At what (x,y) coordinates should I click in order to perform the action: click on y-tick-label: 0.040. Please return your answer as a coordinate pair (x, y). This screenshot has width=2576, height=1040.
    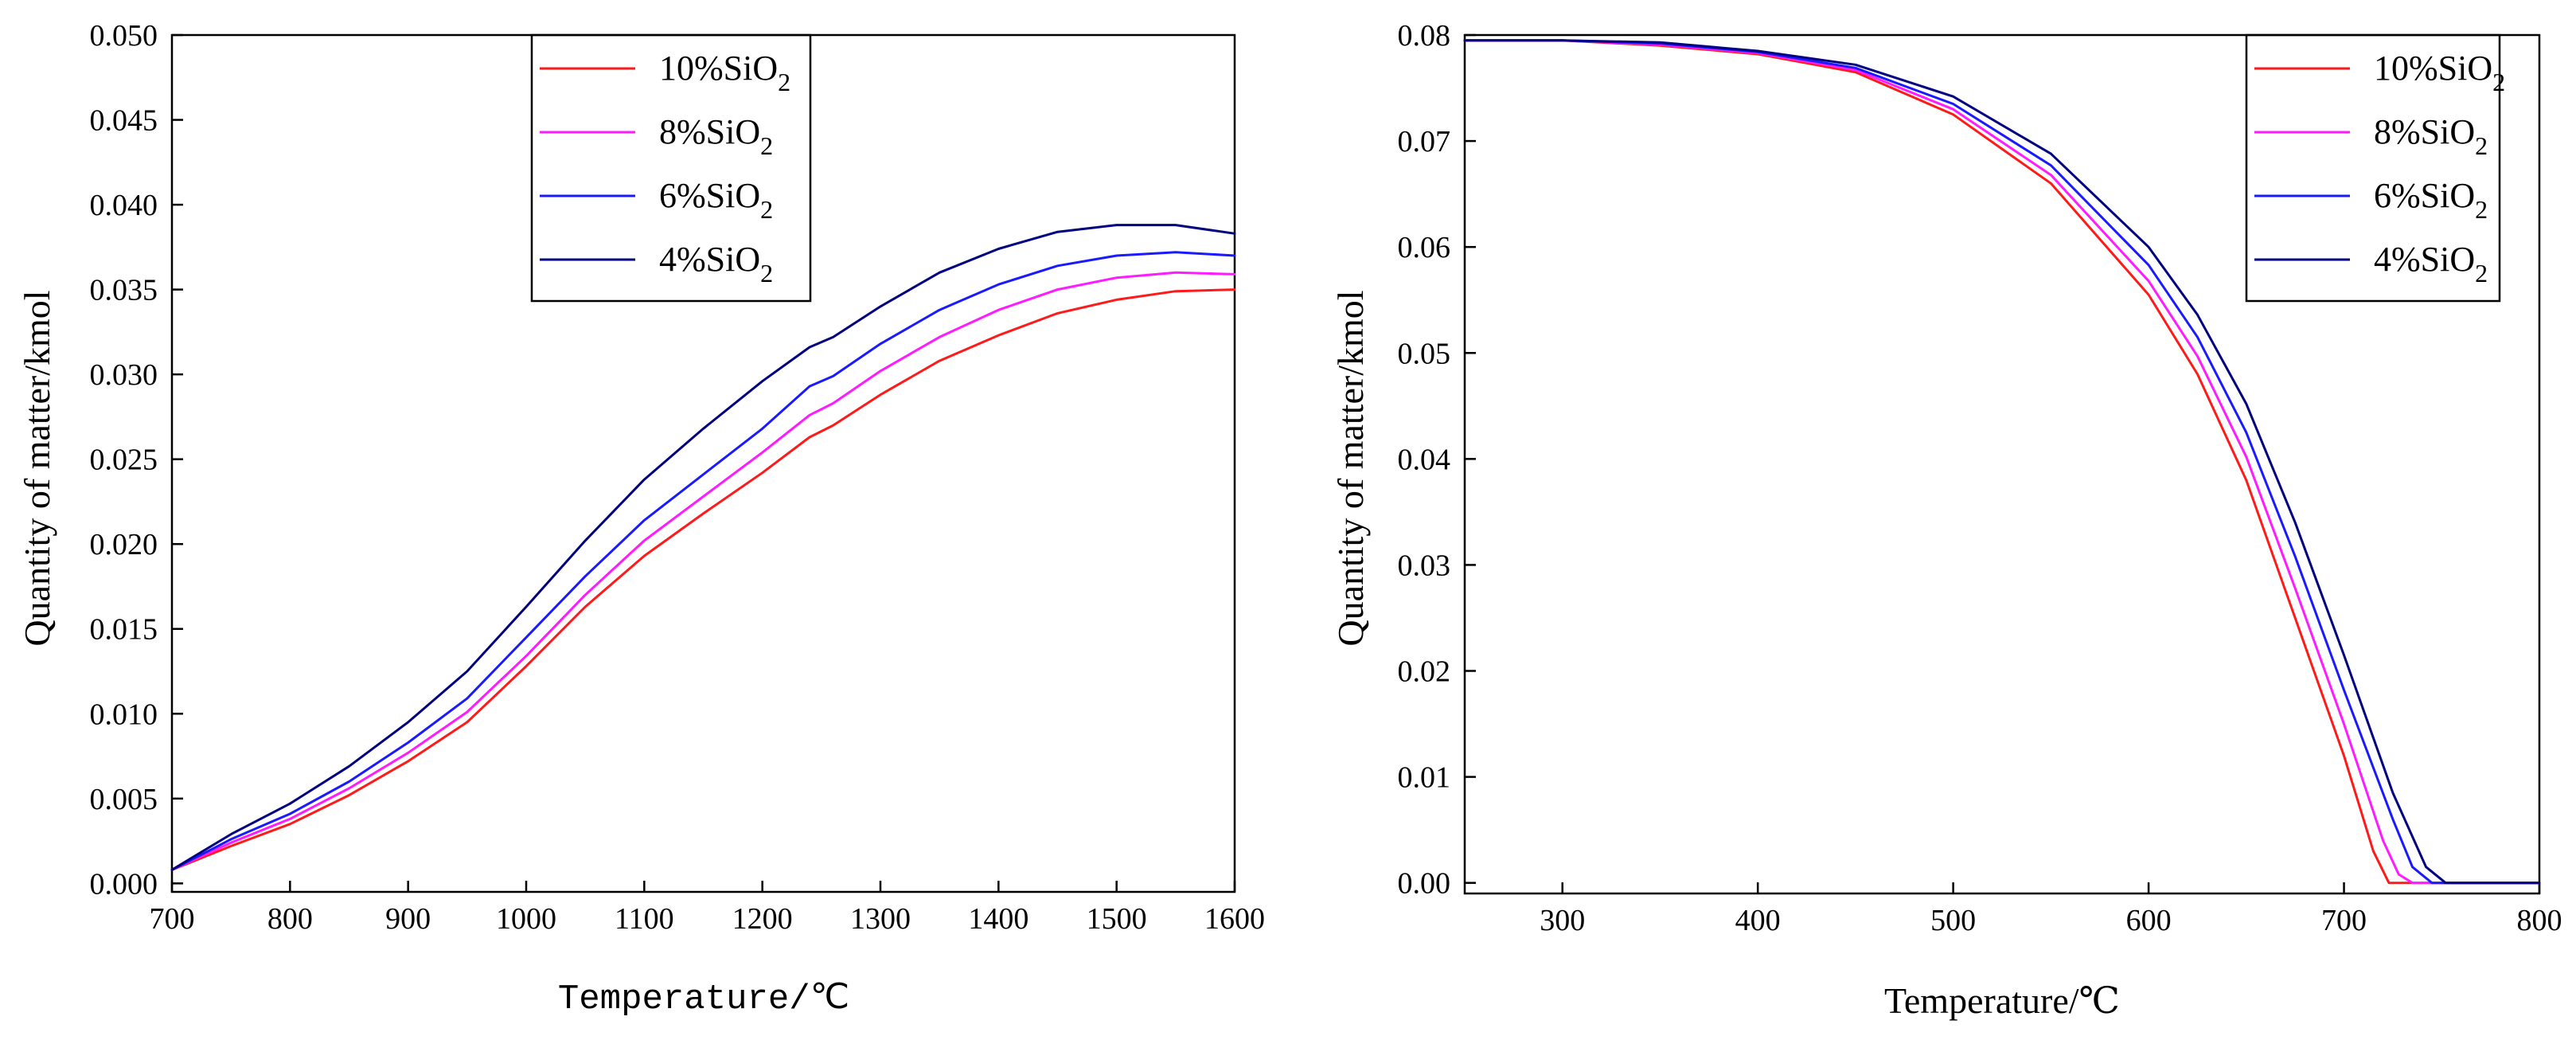
    Looking at the image, I should click on (124, 205).